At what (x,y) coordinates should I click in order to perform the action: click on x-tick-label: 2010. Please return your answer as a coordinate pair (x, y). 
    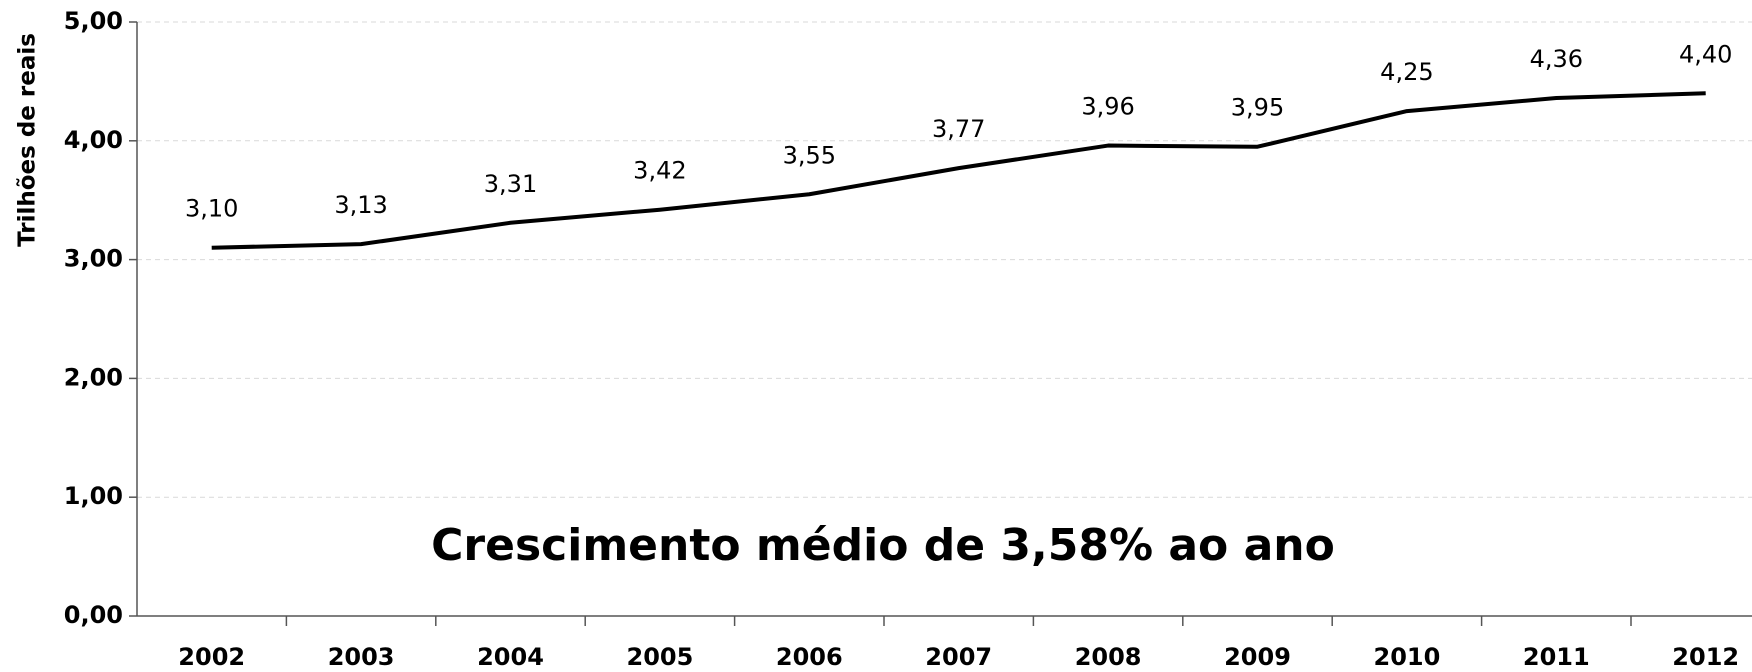
    Looking at the image, I should click on (1407, 657).